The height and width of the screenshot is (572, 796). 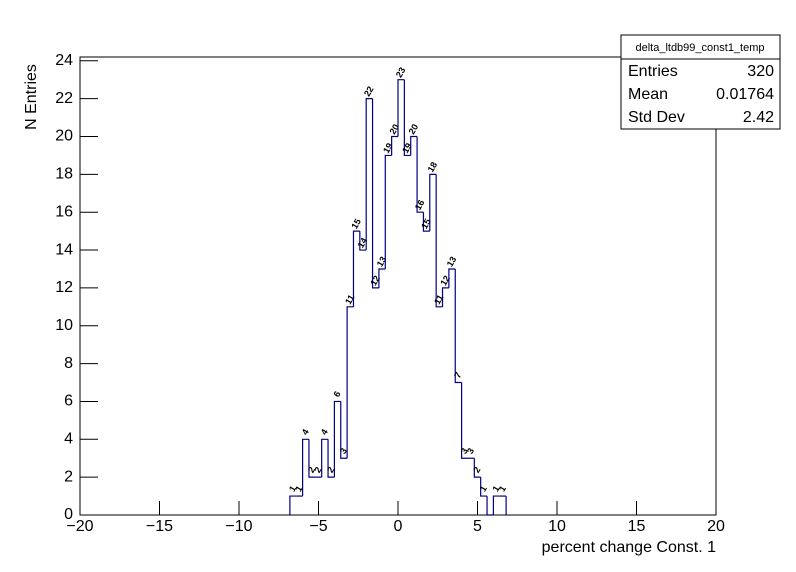 I want to click on y-tick-label: 18, so click(x=64, y=174).